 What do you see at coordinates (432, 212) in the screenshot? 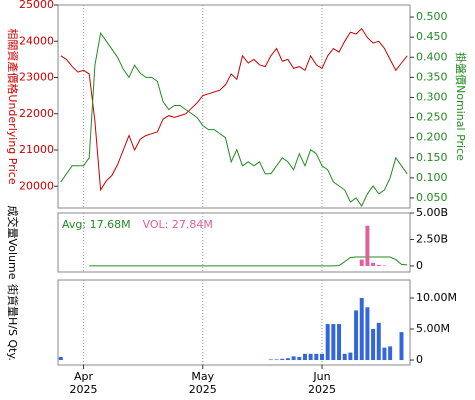
I see `y-tick-label: 5.00B` at bounding box center [432, 212].